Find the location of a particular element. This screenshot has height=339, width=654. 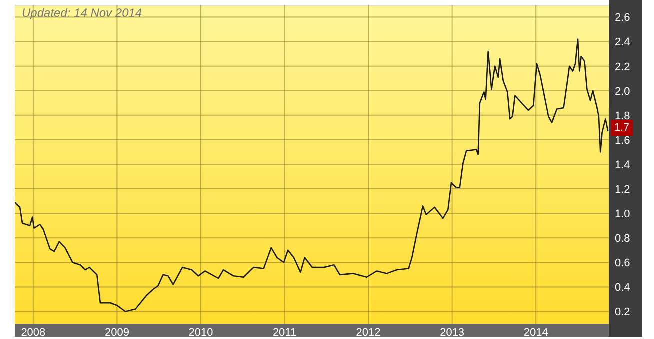

y-tick-label: 1.4 is located at coordinates (622, 165).